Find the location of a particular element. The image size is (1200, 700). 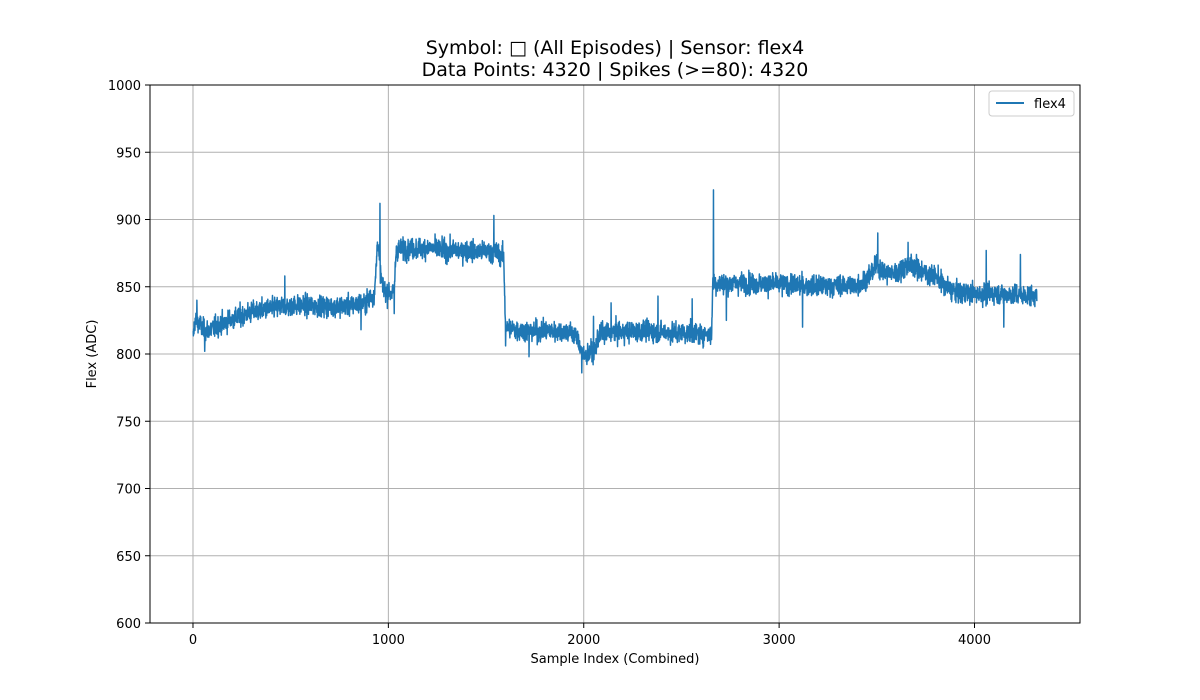

legend-label-flex4: flex4 is located at coordinates (1050, 104).